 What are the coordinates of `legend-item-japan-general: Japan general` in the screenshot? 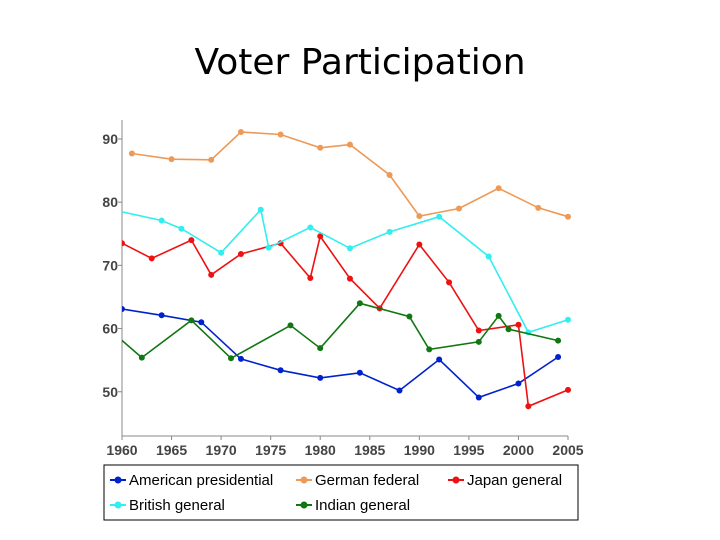 It's located at (505, 480).